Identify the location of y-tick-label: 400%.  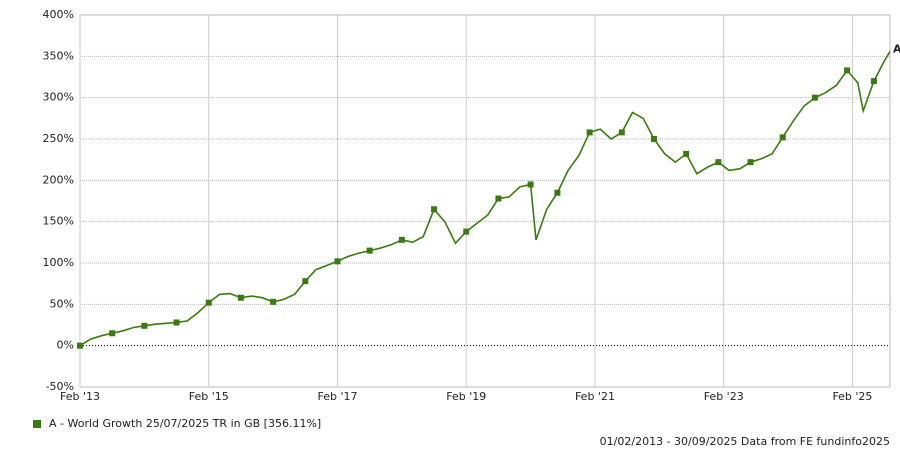
(58, 14).